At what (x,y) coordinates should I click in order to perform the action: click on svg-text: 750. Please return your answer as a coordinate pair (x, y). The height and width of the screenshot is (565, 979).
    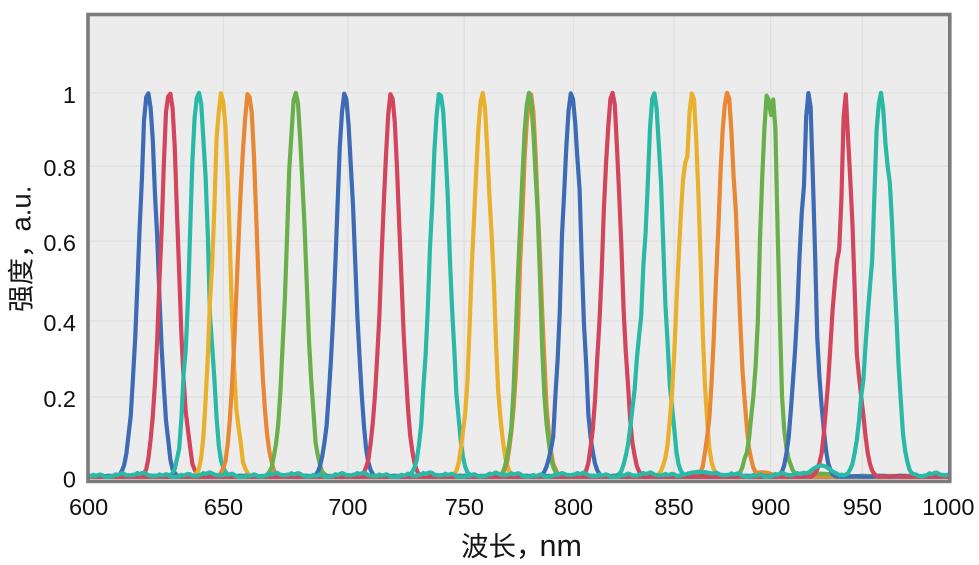
    Looking at the image, I should click on (464, 507).